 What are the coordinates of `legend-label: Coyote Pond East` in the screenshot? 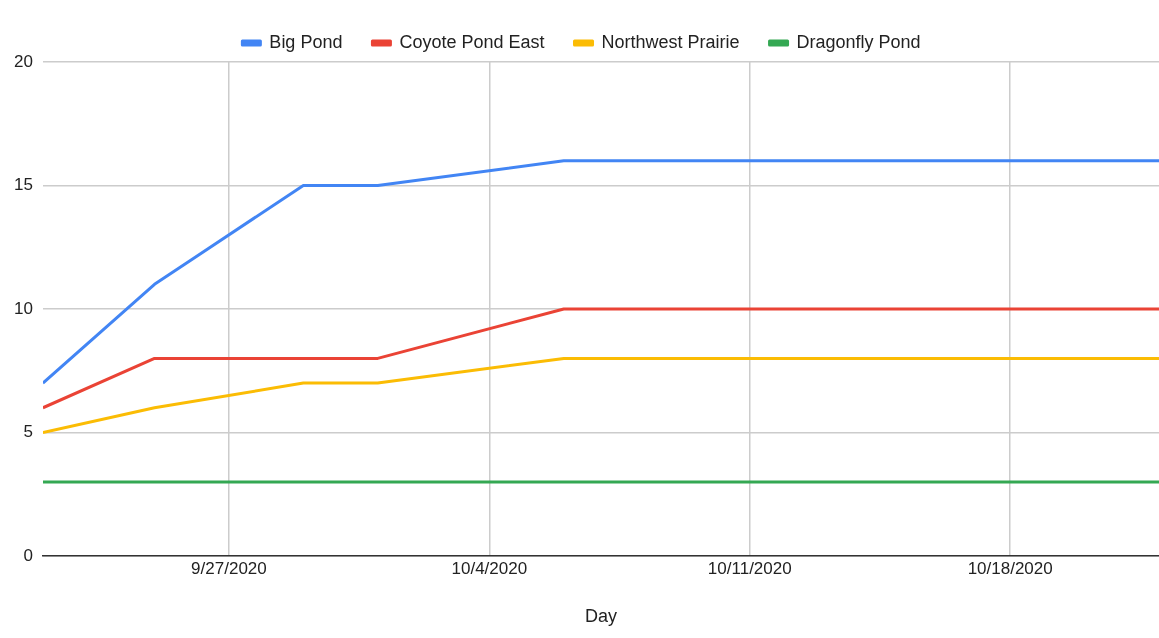 It's located at (472, 41).